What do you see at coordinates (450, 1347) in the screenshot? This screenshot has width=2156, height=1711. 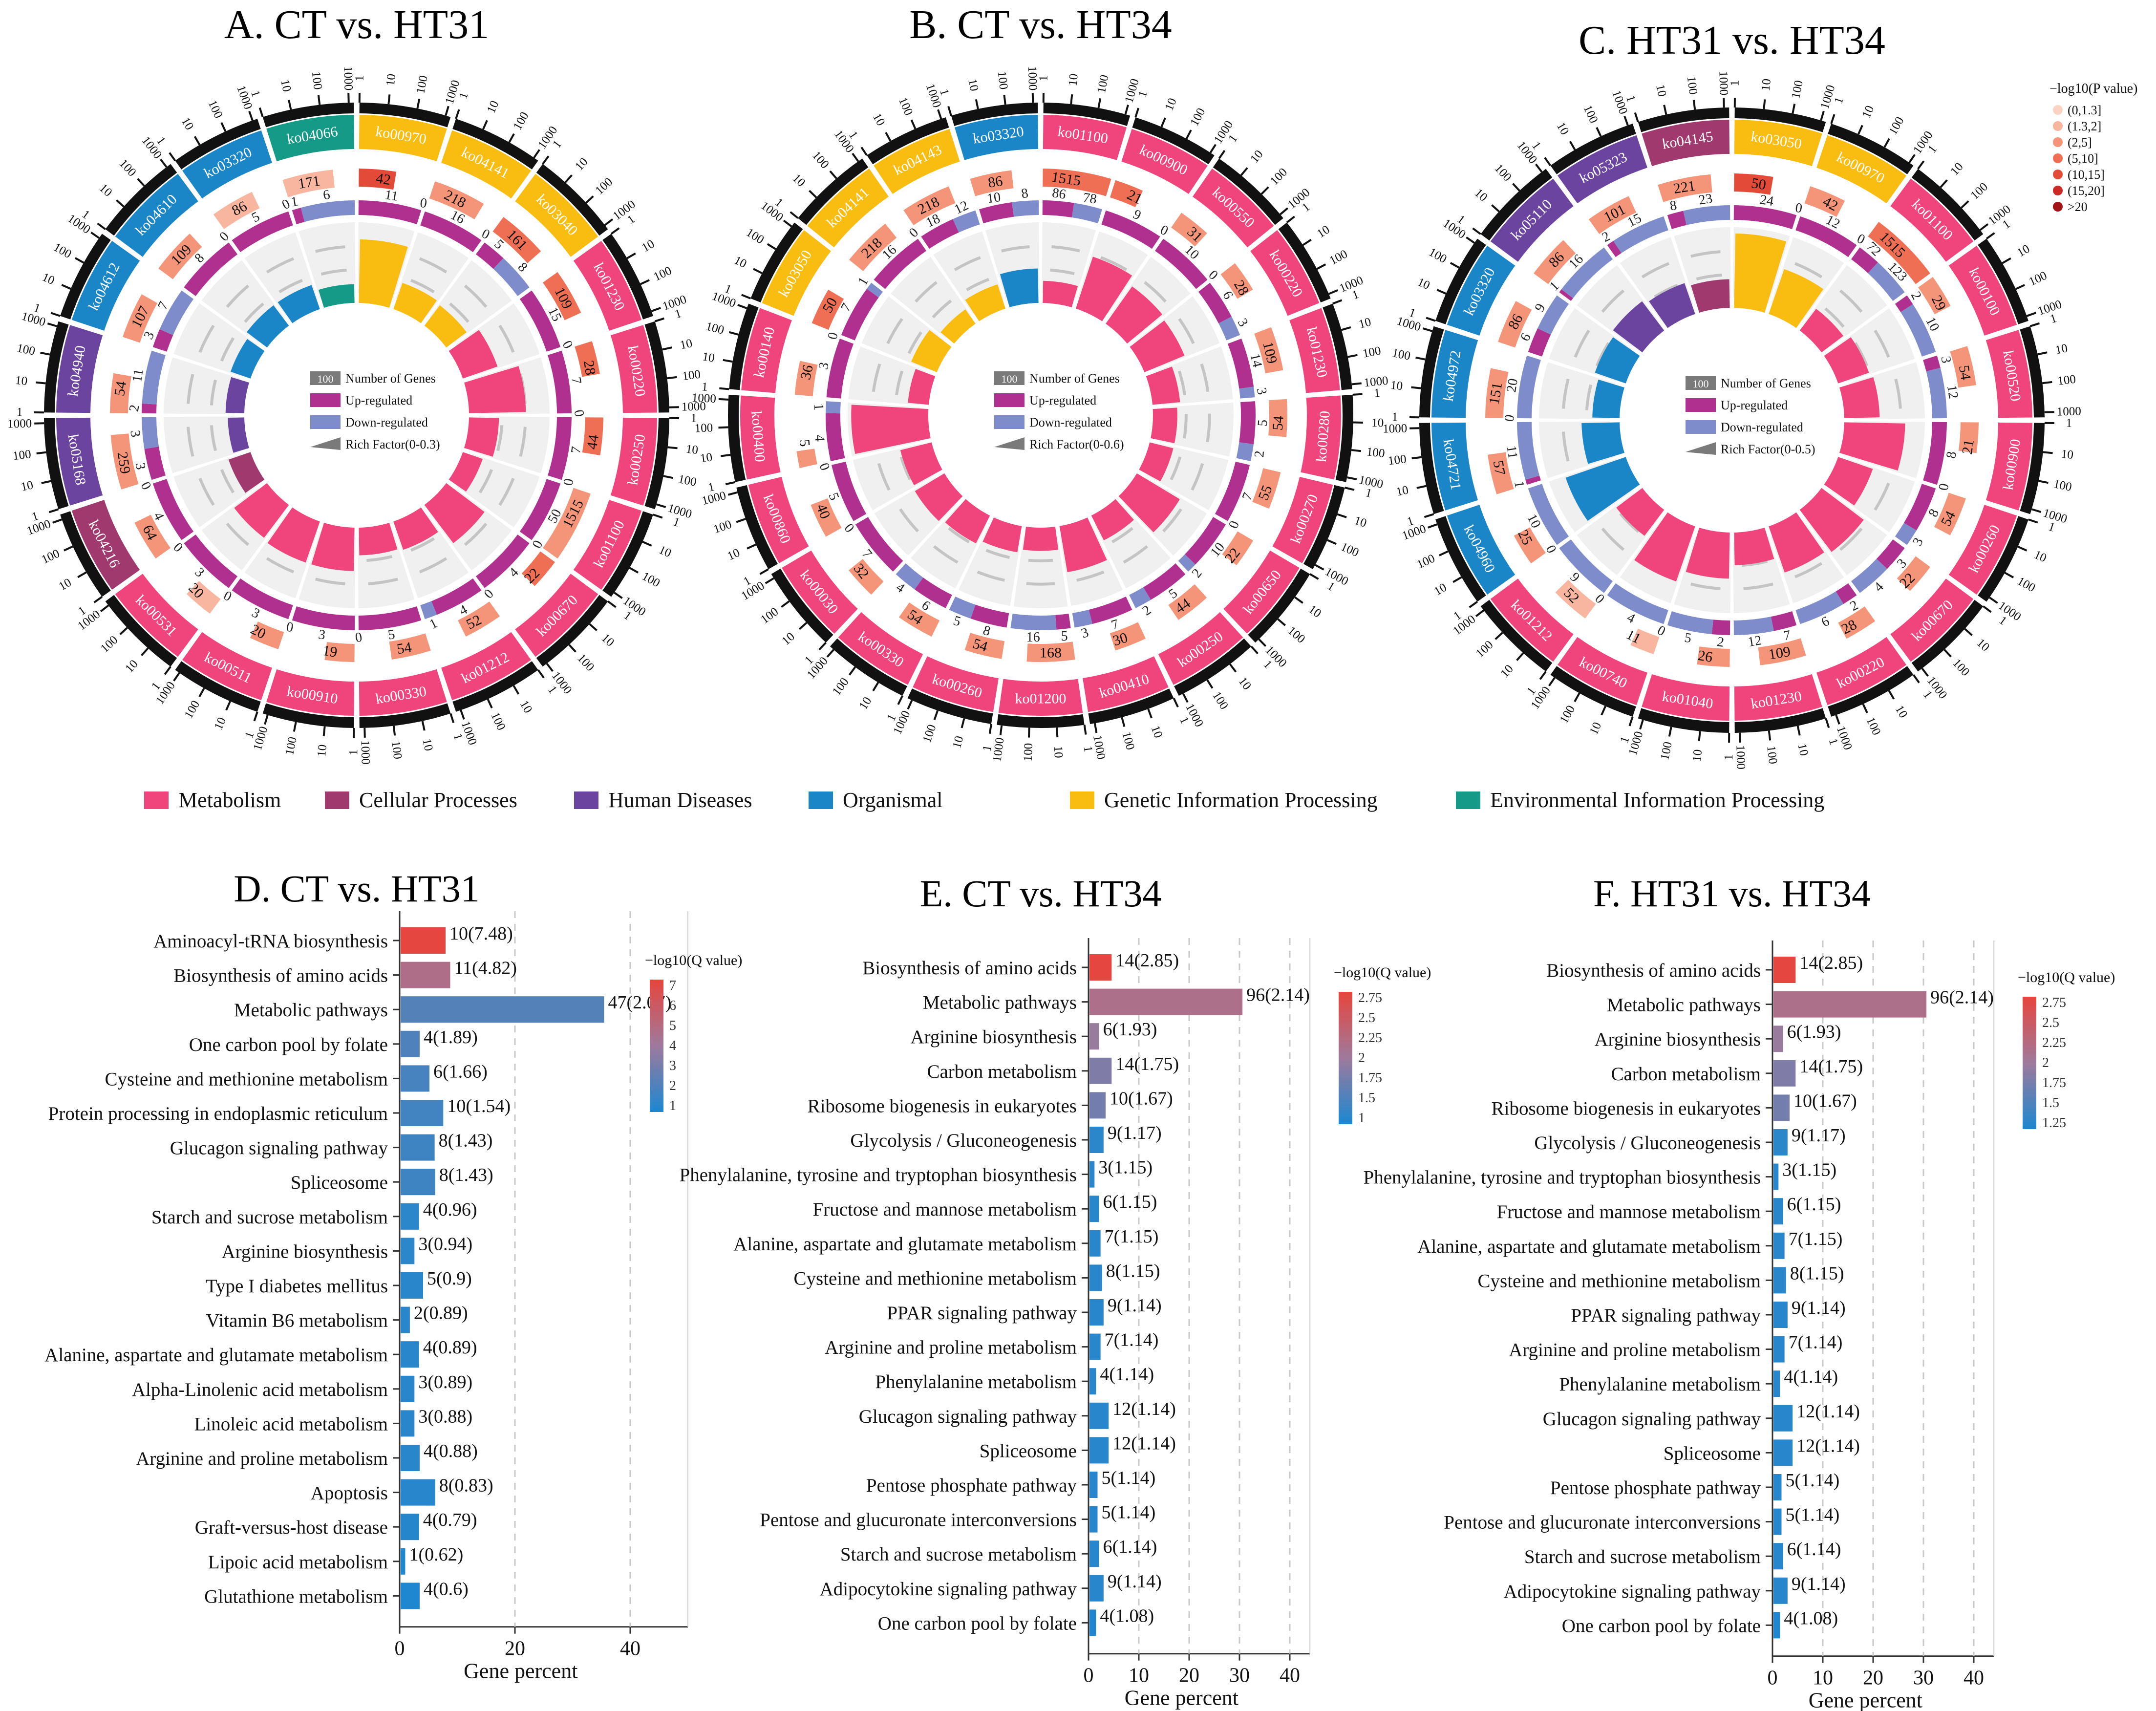 I see `bar-value-label: 4(0.89)` at bounding box center [450, 1347].